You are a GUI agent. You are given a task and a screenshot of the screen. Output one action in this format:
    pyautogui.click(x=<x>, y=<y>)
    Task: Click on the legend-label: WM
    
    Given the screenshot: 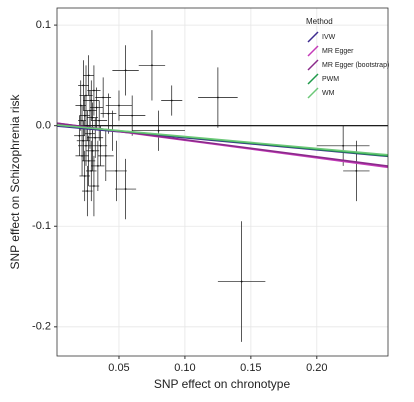 What is the action you would take?
    pyautogui.click(x=328, y=93)
    